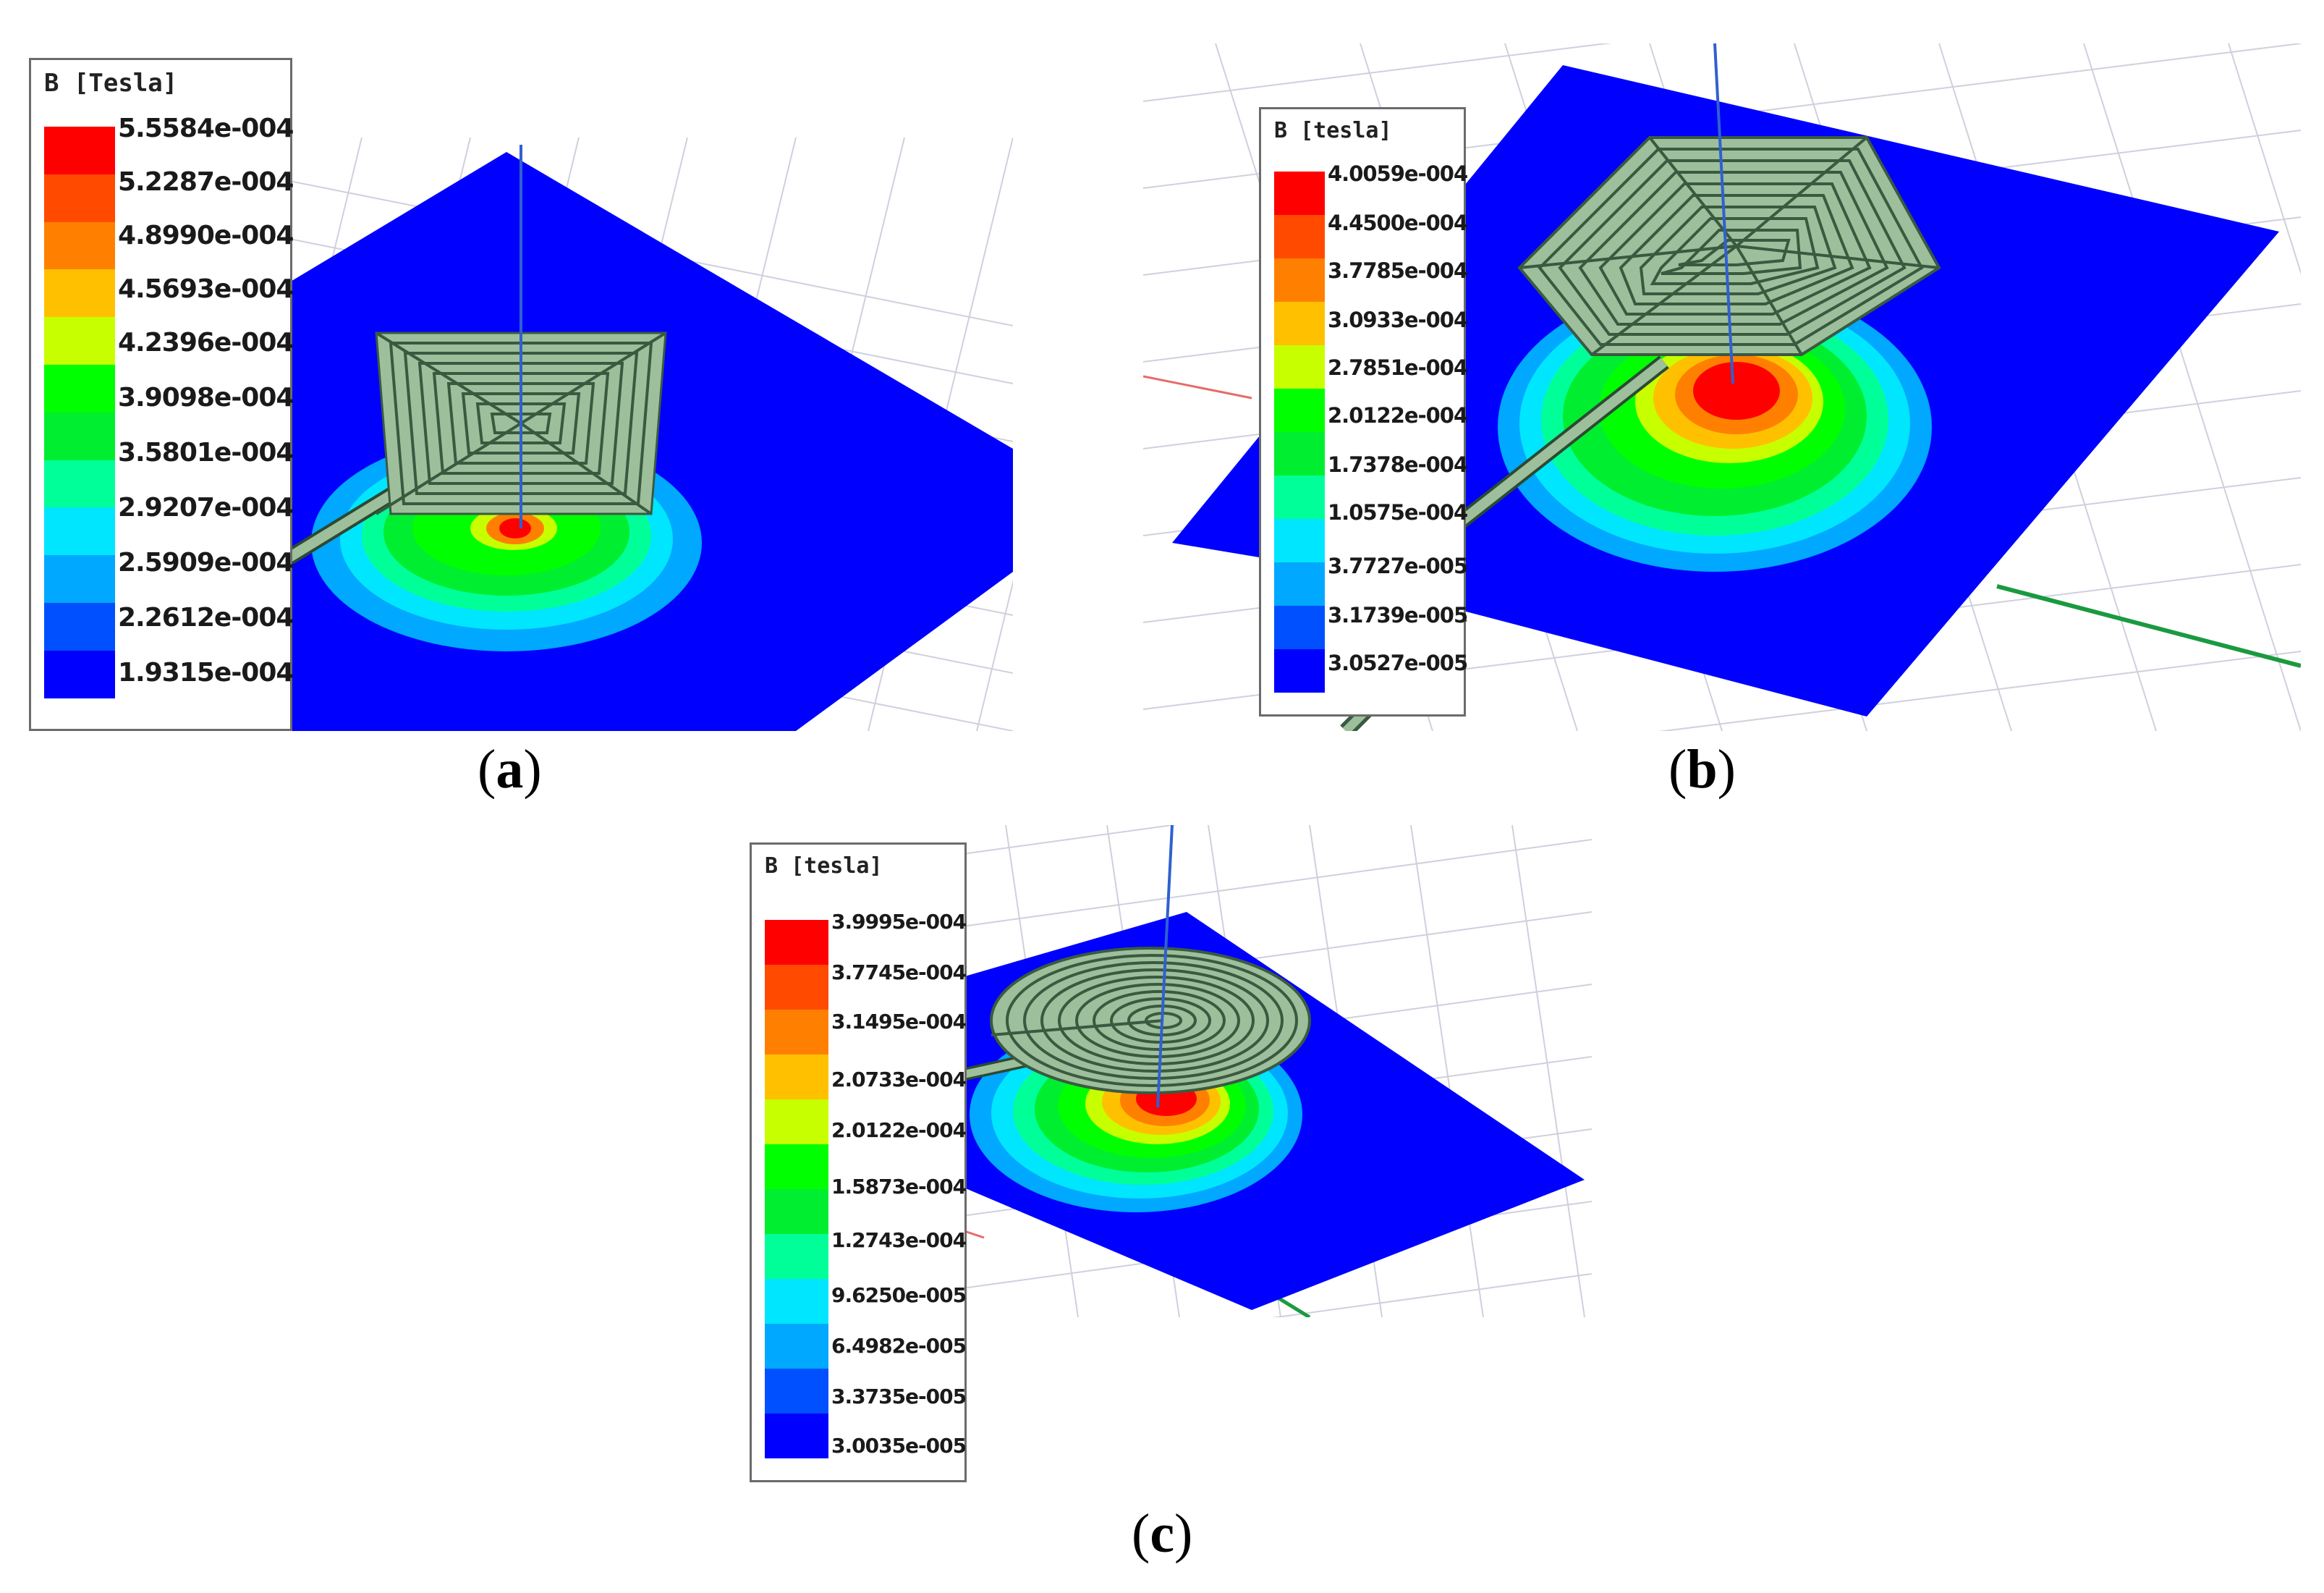 The width and height of the screenshot is (2324, 1593). What do you see at coordinates (796, 1189) in the screenshot?
I see `panel-c-color-scale` at bounding box center [796, 1189].